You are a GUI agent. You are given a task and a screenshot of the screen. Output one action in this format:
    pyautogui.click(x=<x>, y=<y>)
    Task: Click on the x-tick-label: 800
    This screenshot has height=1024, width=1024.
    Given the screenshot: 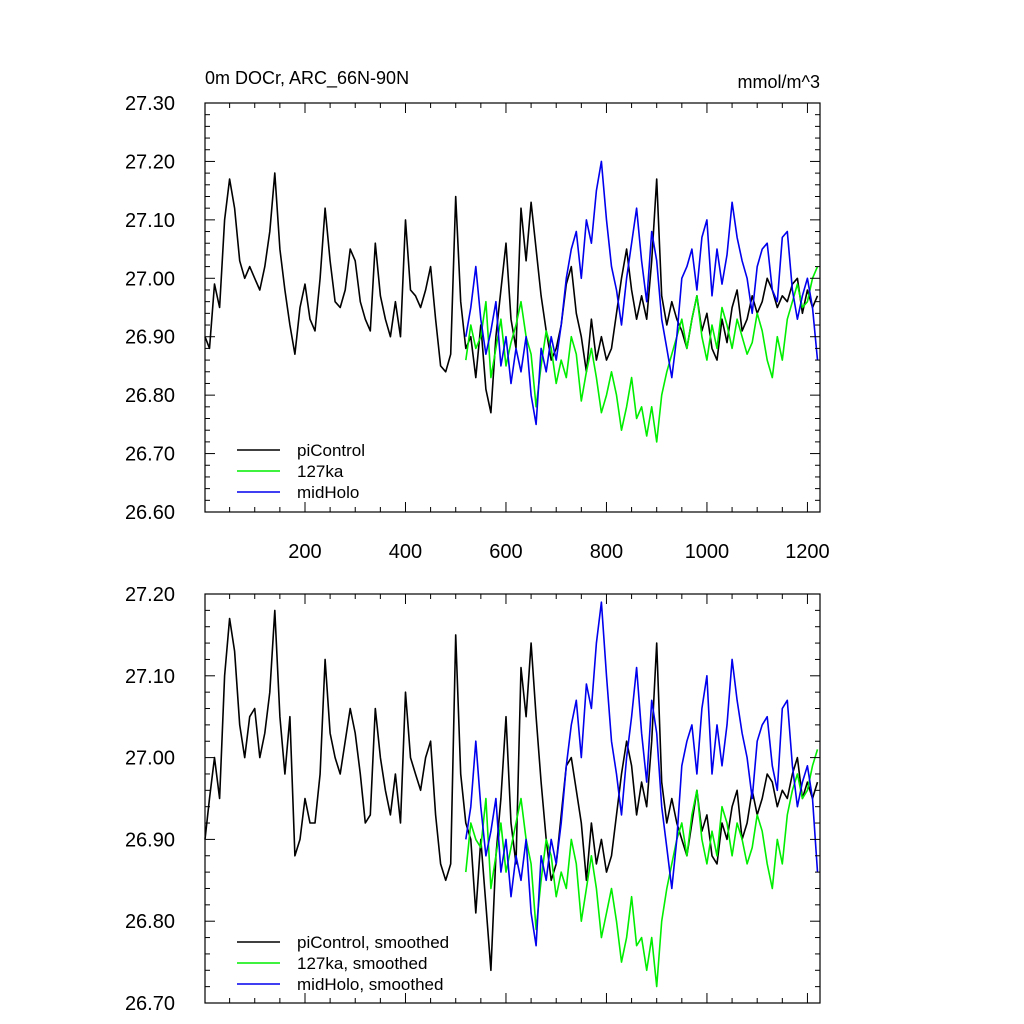 What is the action you would take?
    pyautogui.click(x=606, y=552)
    